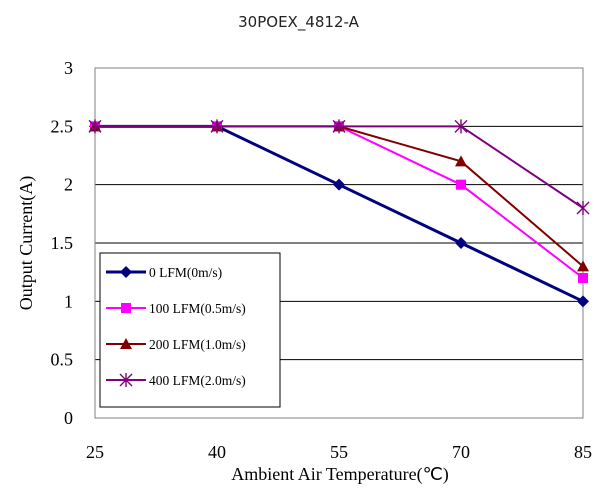 This screenshot has height=493, width=597. I want to click on chart-title: 30POEX_4812-A, so click(298, 22).